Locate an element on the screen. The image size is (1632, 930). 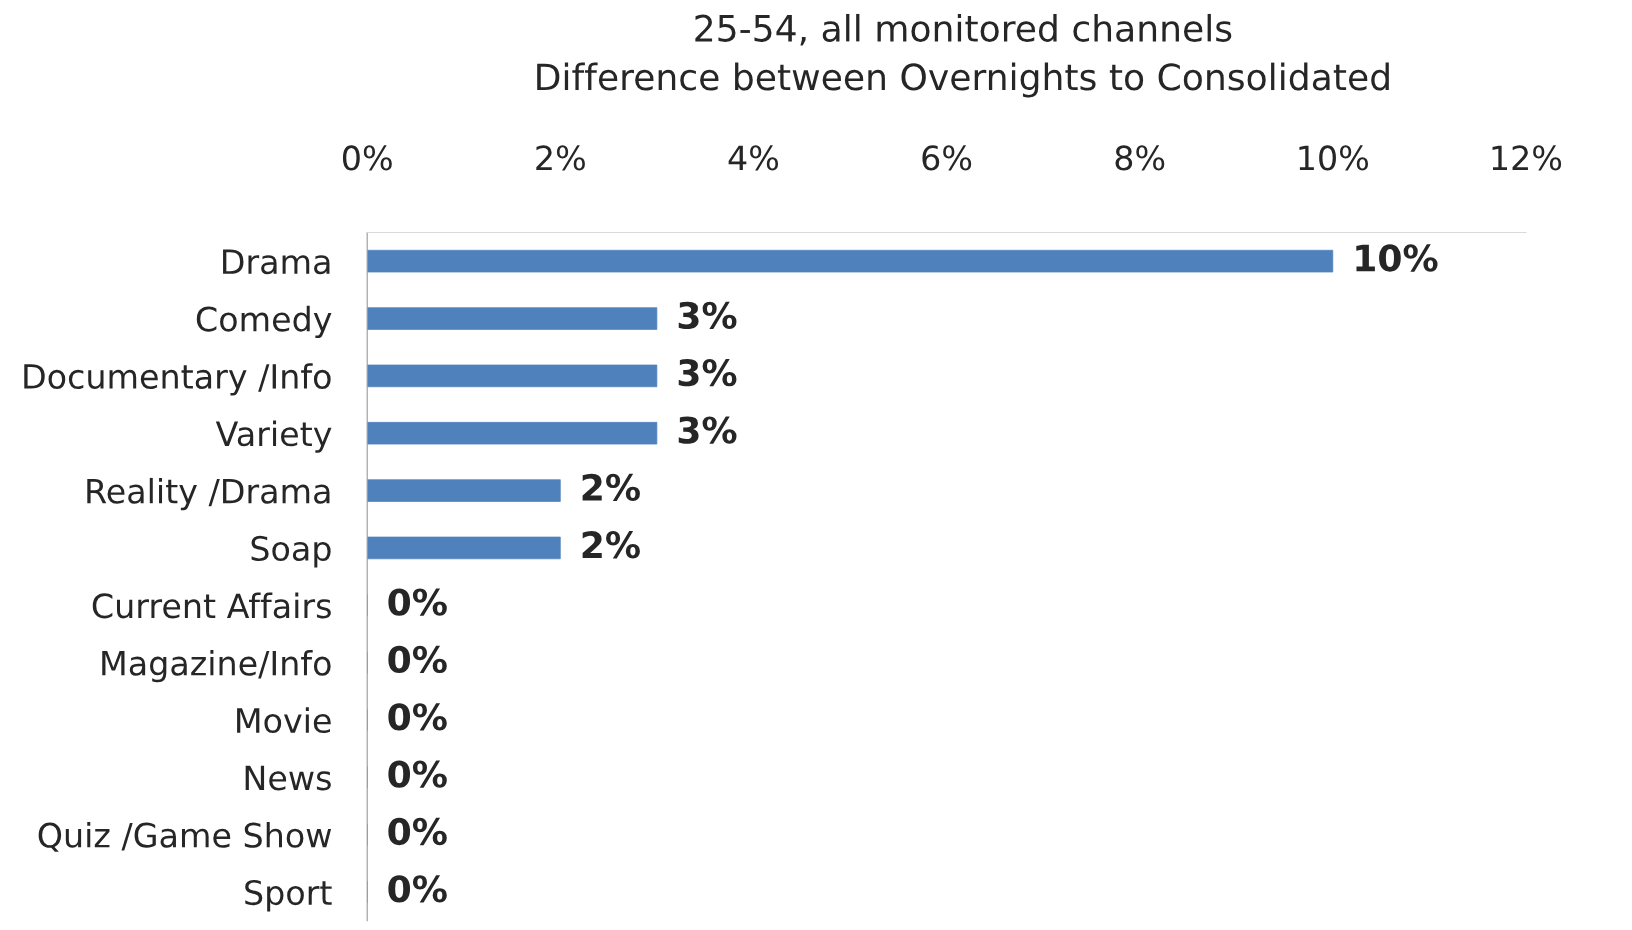
y-tick-label: Sport is located at coordinates (288, 895).